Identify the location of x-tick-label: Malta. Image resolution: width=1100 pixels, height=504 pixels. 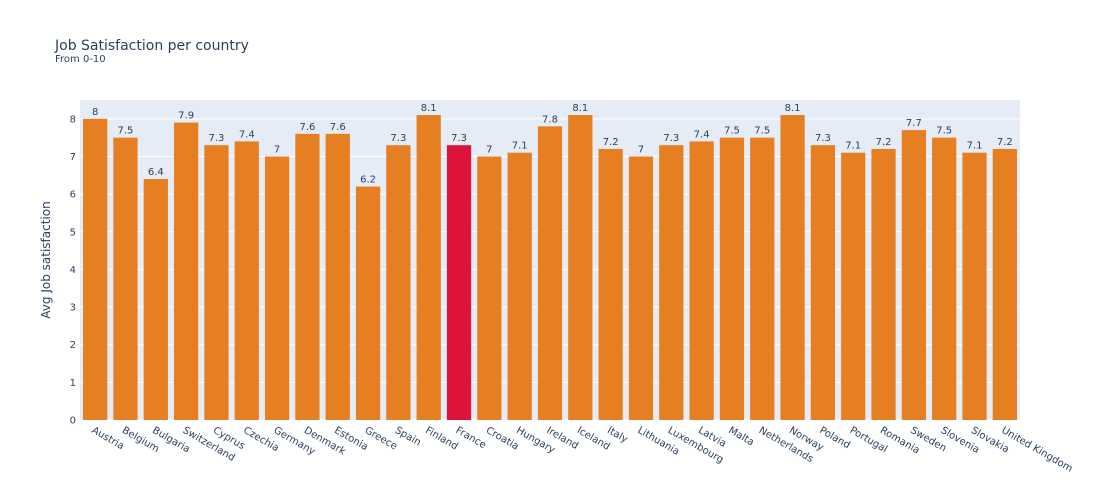
(740, 436).